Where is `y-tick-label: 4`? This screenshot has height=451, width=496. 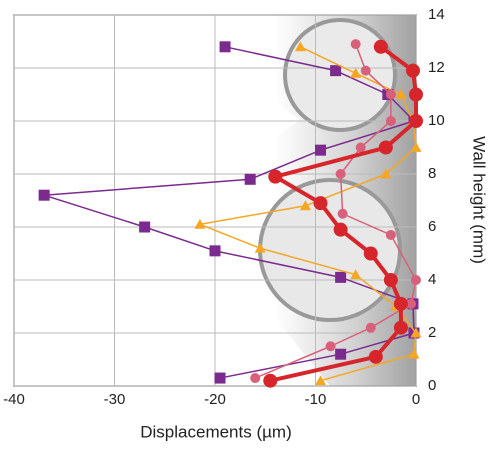 y-tick-label: 4 is located at coordinates (432, 279).